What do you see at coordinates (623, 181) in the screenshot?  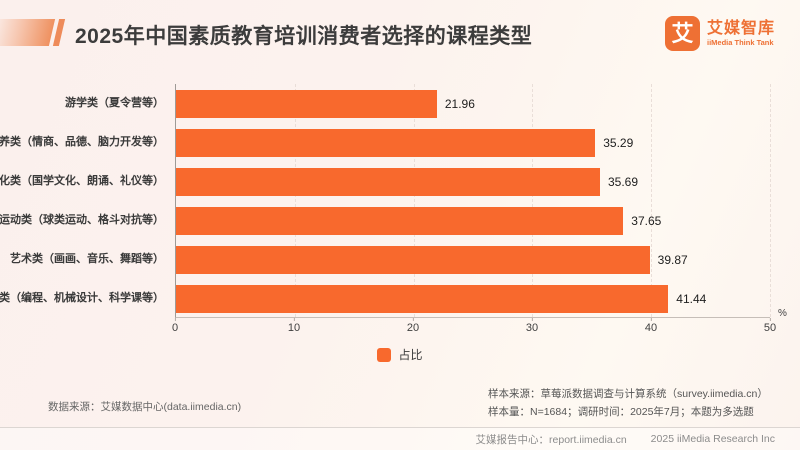 I see `bar-value-label: 35.69` at bounding box center [623, 181].